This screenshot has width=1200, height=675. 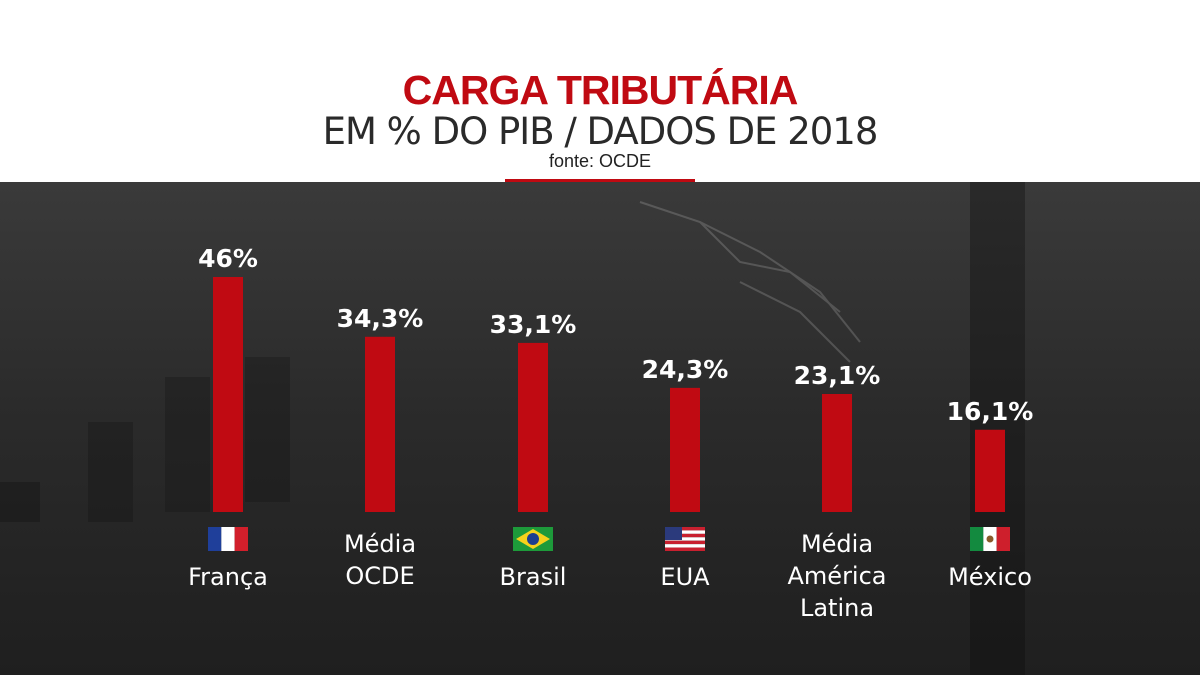 What do you see at coordinates (380, 560) in the screenshot?
I see `category-label: Média OCDE` at bounding box center [380, 560].